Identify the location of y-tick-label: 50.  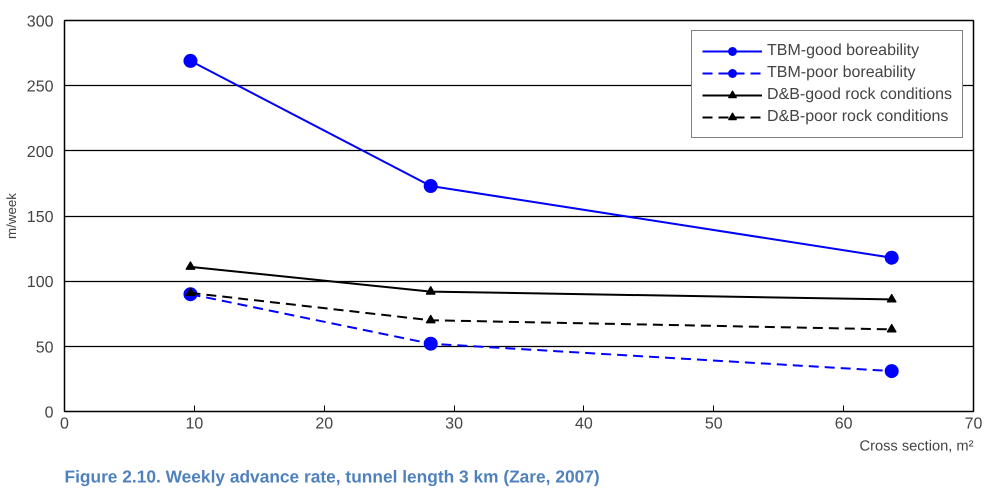
(45, 347).